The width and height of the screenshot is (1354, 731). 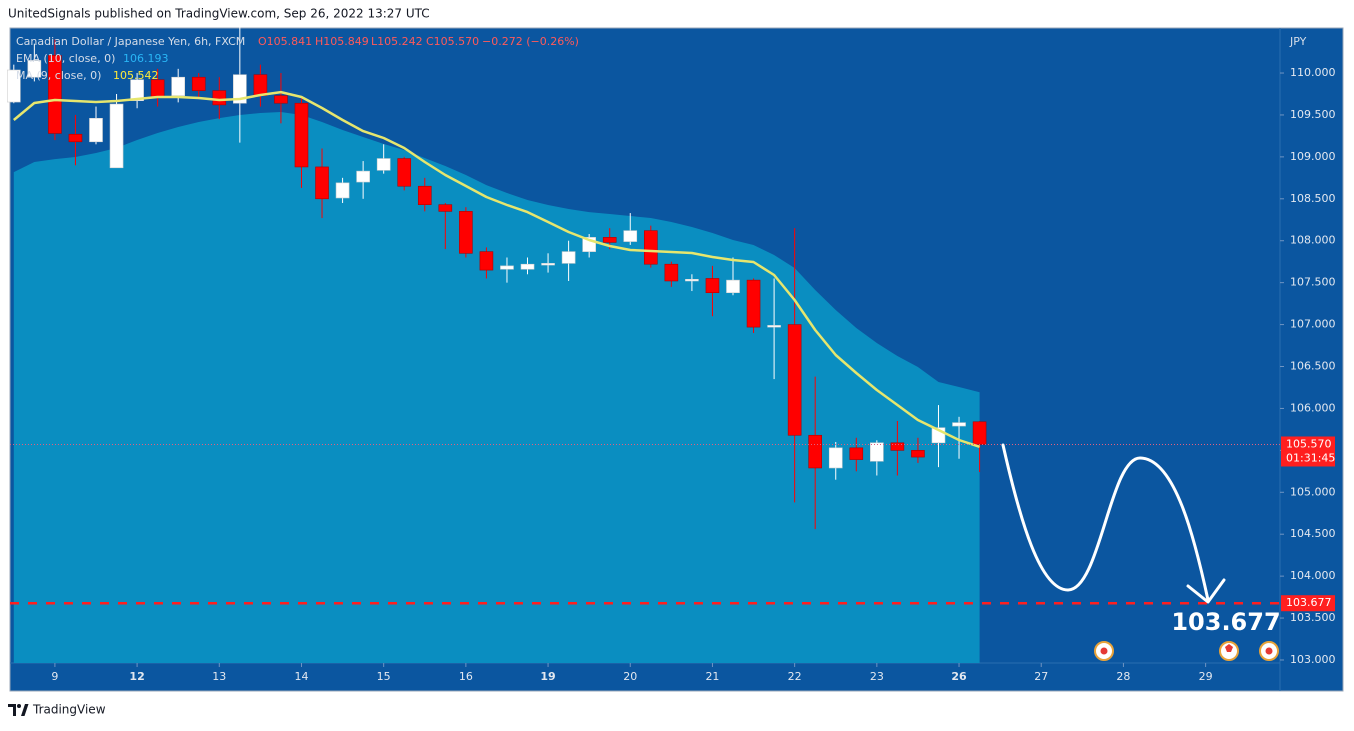 What do you see at coordinates (146, 58) in the screenshot?
I see `ema-legend-value: 106.193` at bounding box center [146, 58].